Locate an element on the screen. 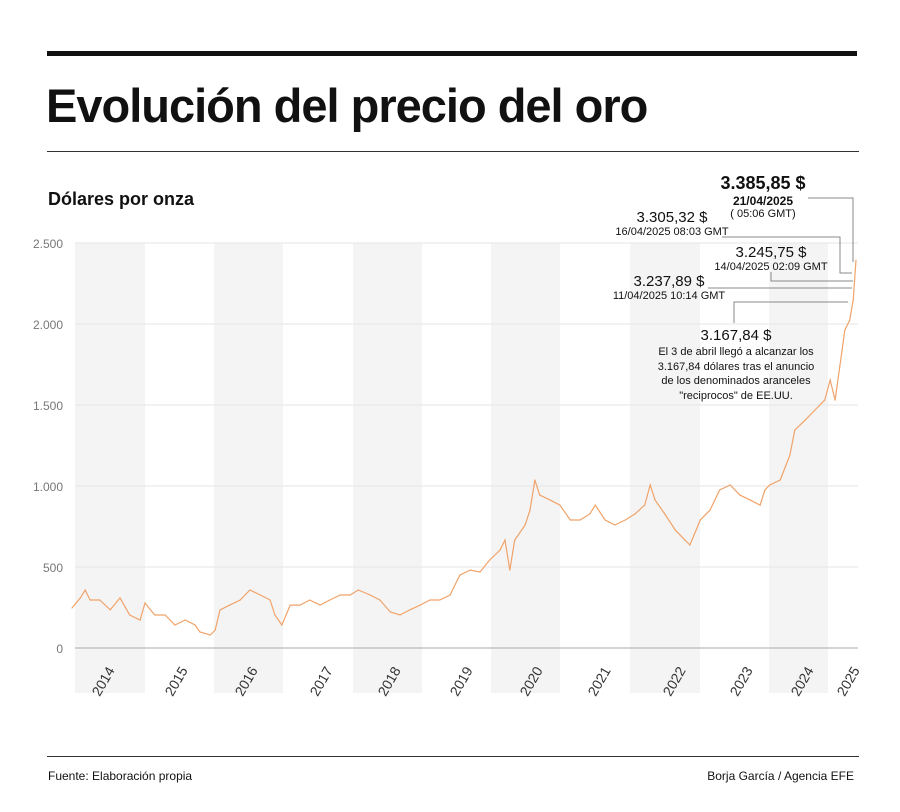  source-note: Fuente: Elaboración propia is located at coordinates (120, 776).